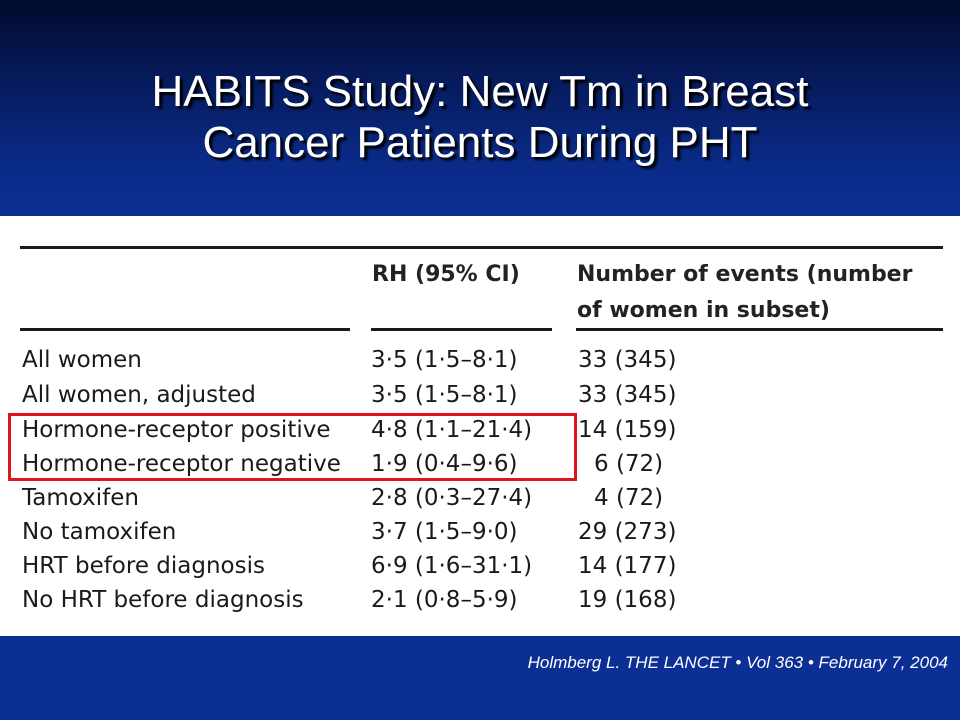  What do you see at coordinates (185, 329) in the screenshot?
I see `header-rule-label` at bounding box center [185, 329].